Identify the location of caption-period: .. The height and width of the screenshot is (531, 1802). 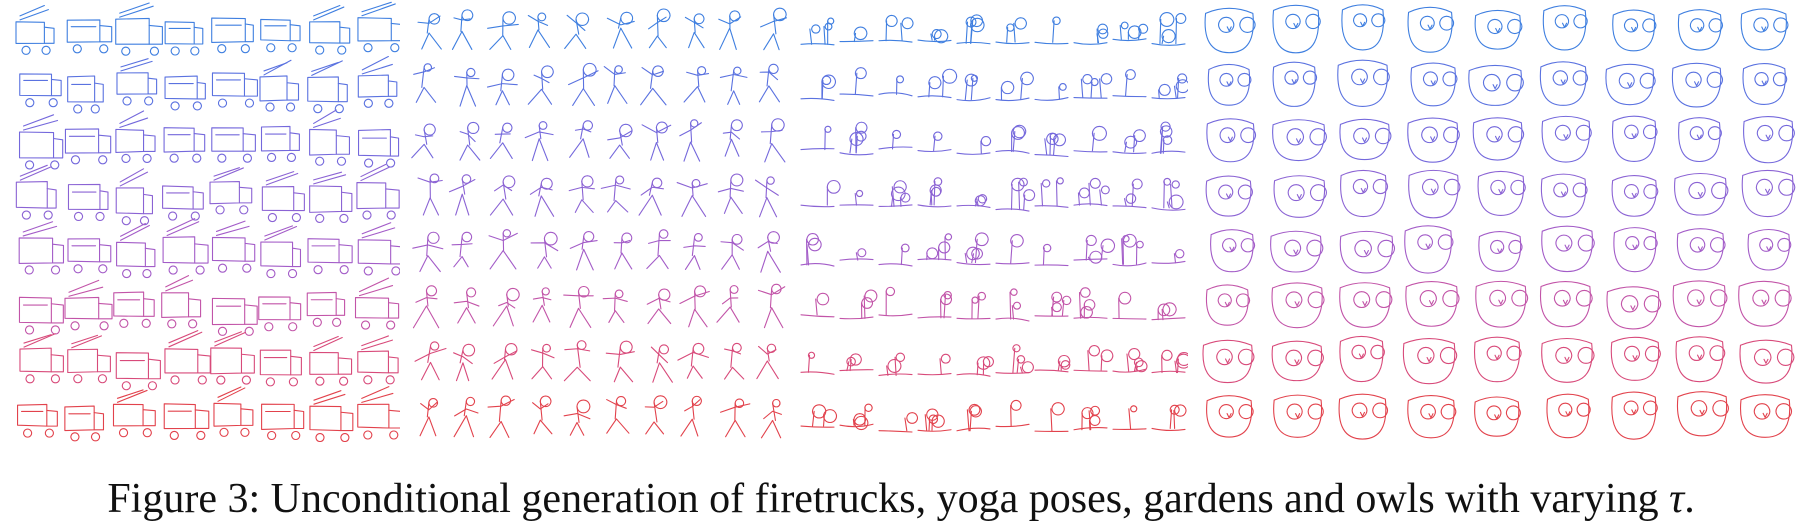
(1689, 499).